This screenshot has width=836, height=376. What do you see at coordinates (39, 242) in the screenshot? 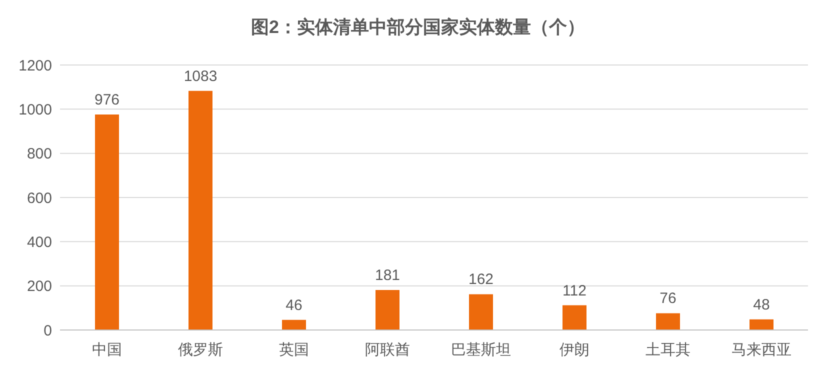
I see `y-tick-label: 400` at bounding box center [39, 242].